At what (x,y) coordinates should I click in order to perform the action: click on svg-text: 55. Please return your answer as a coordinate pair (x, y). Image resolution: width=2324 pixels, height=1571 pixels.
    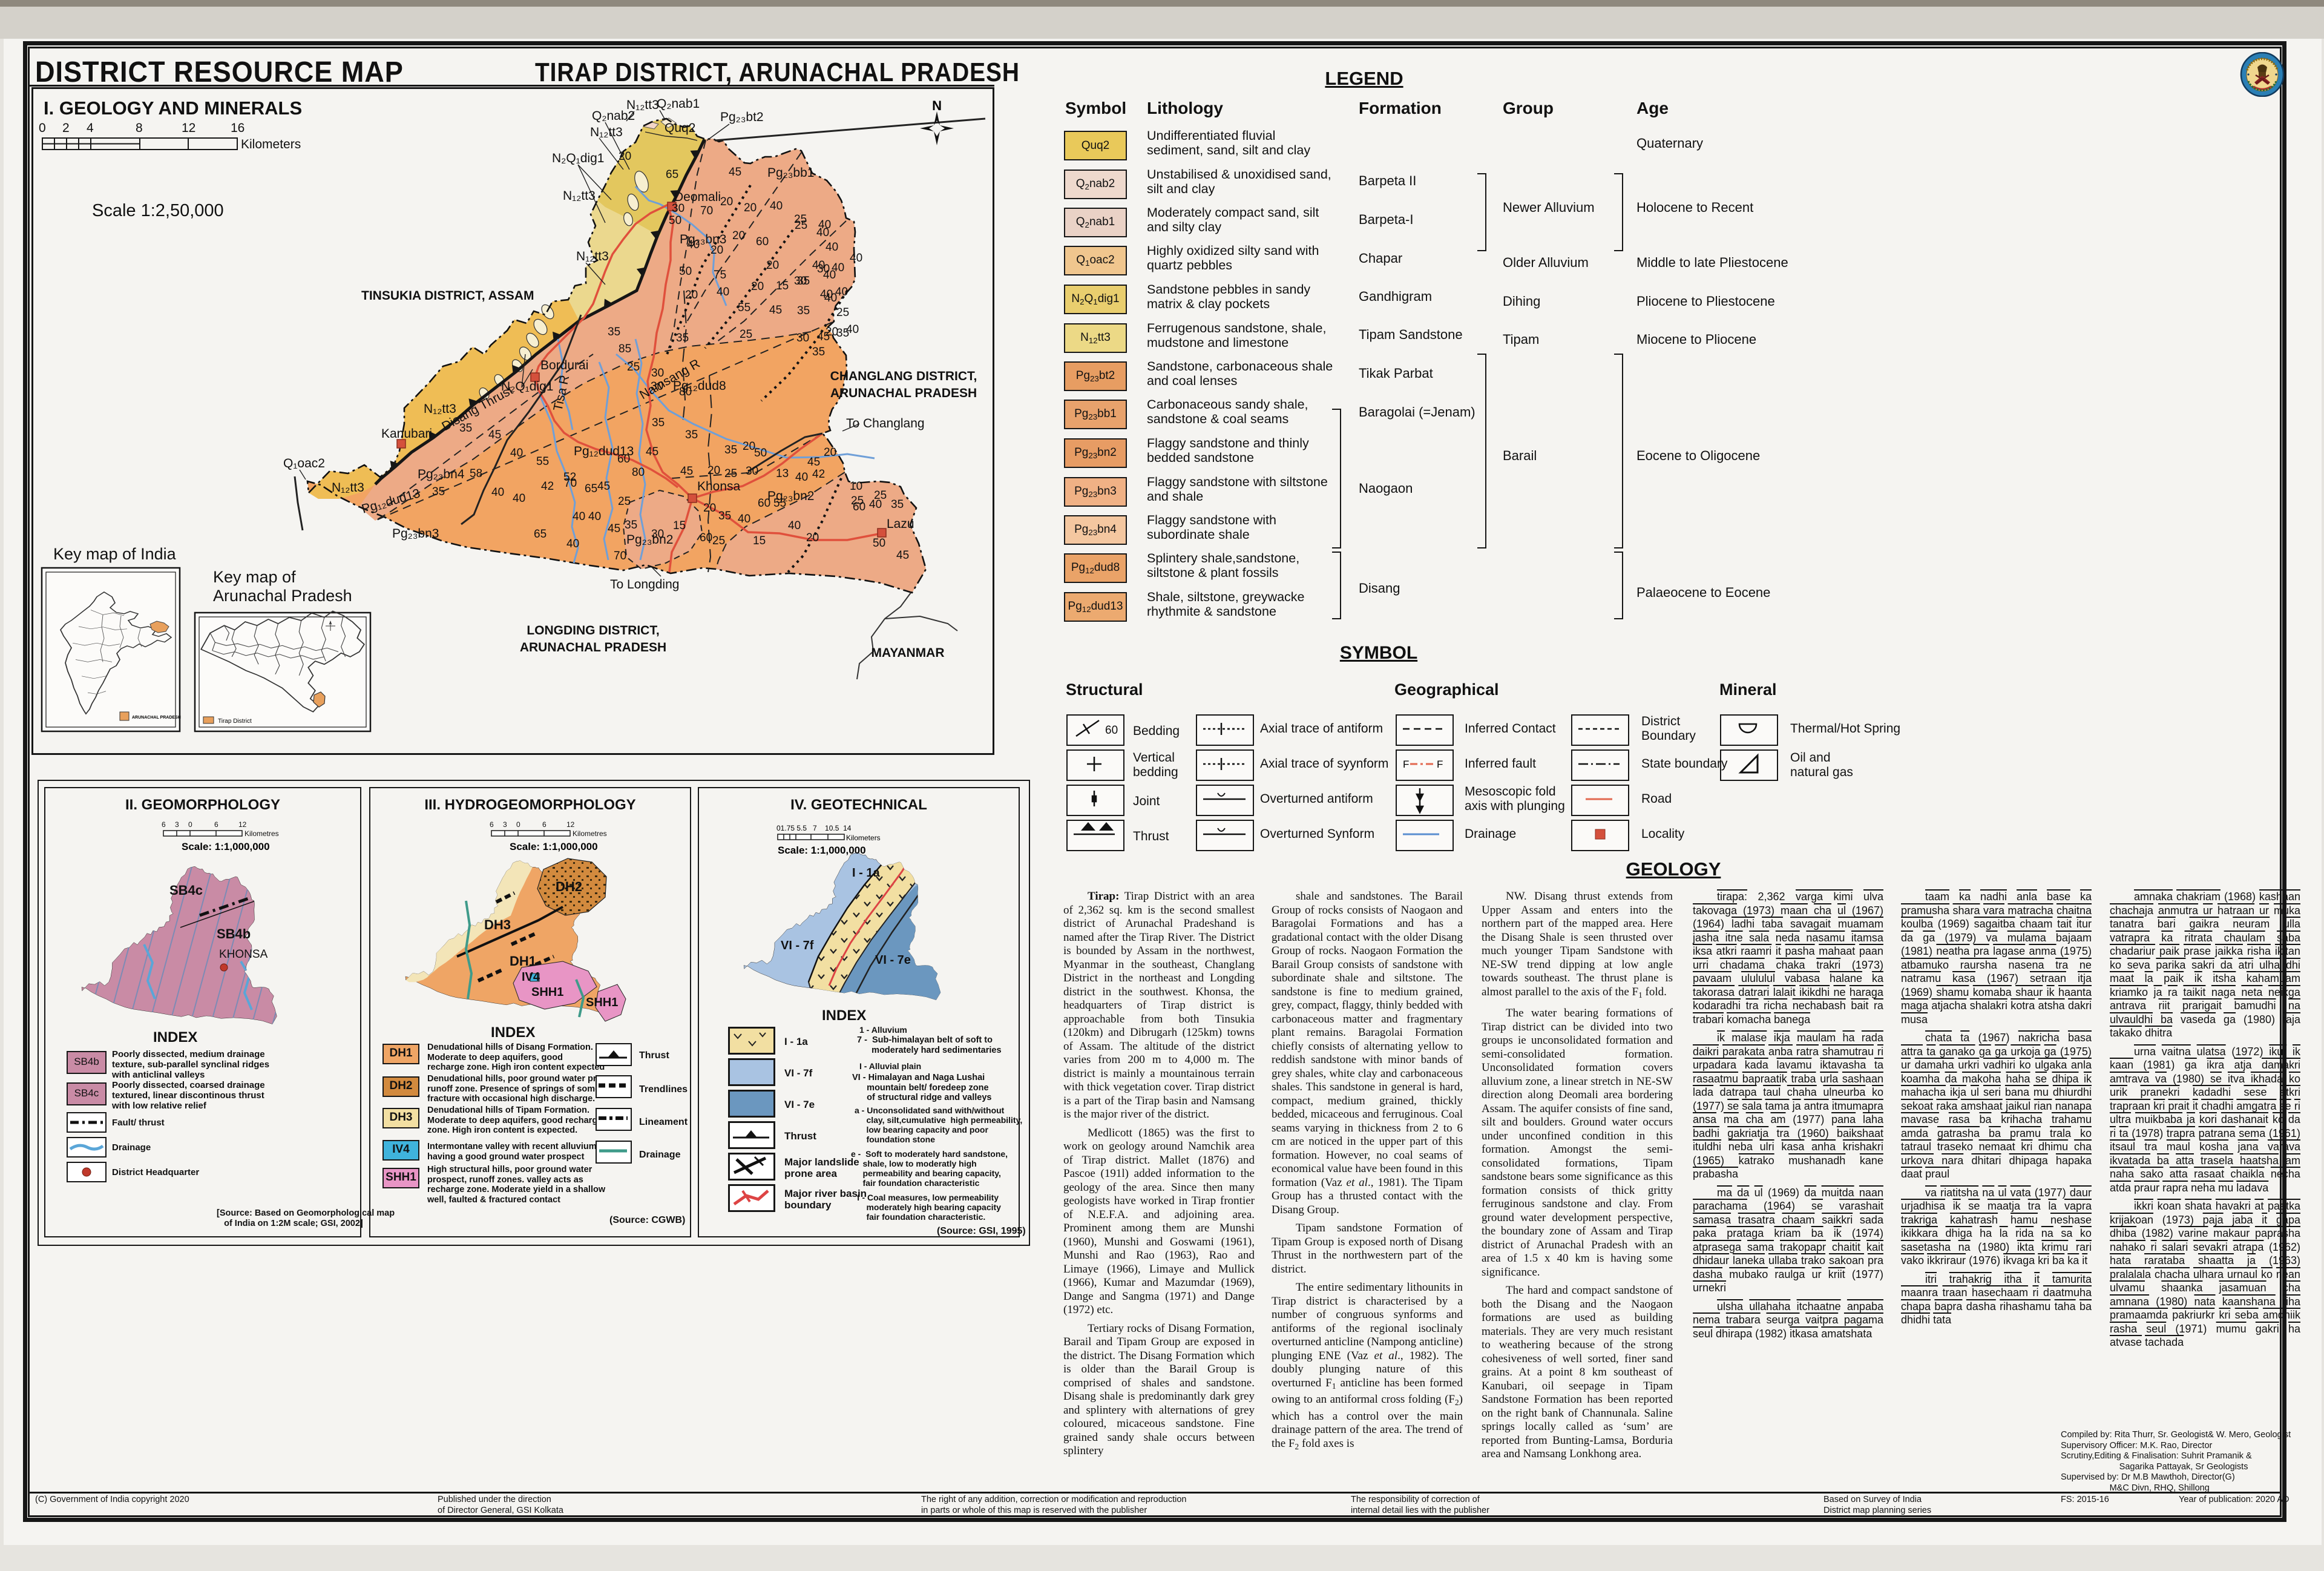
    Looking at the image, I should click on (779, 504).